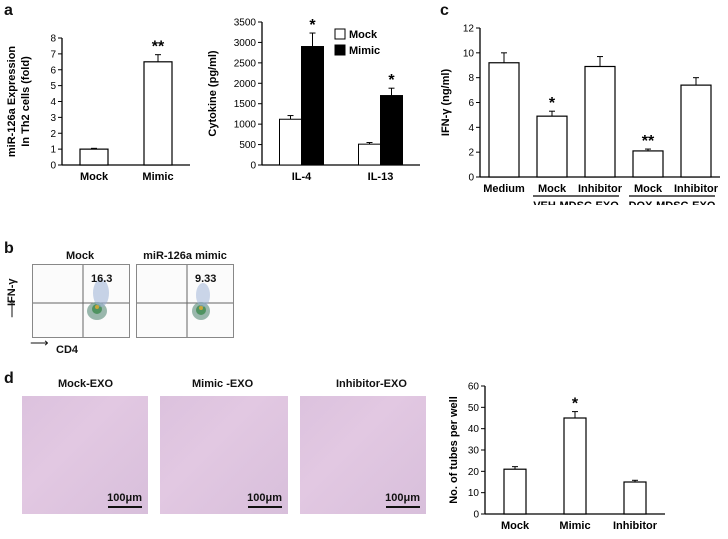 This screenshot has height=539, width=728. What do you see at coordinates (12, 292) in the screenshot?
I see `flow-y-axis-label: IFN-γ` at bounding box center [12, 292].